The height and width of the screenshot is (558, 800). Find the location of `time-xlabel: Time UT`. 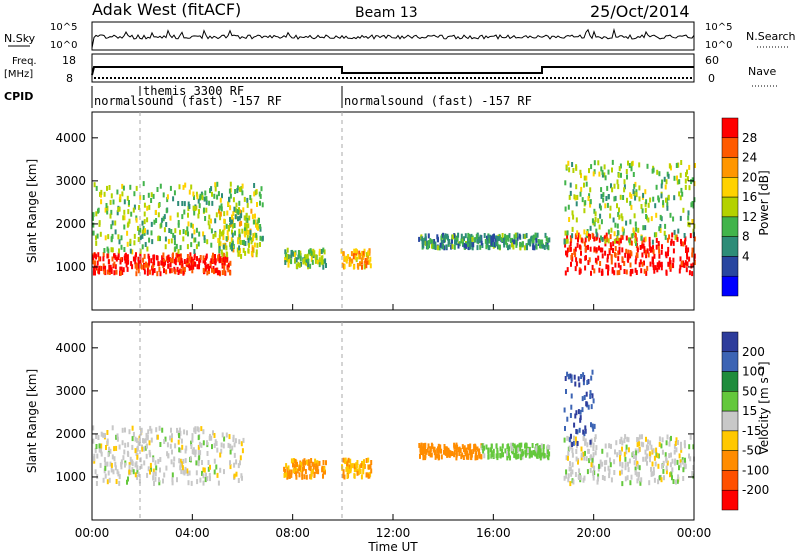

time-xlabel: Time UT is located at coordinates (392, 547).